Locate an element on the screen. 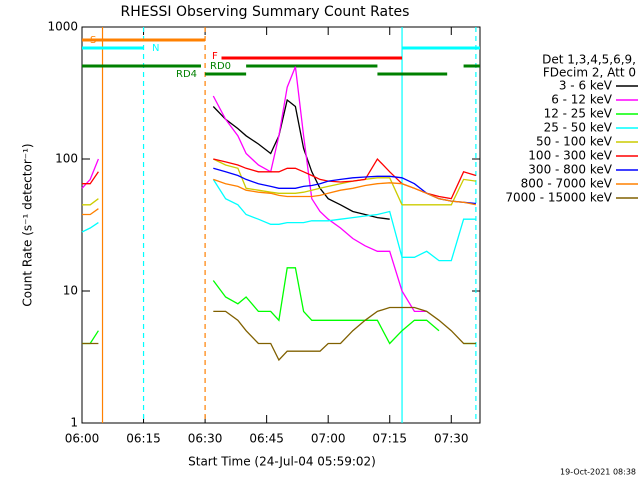  flag-label: RD0 is located at coordinates (220, 66).